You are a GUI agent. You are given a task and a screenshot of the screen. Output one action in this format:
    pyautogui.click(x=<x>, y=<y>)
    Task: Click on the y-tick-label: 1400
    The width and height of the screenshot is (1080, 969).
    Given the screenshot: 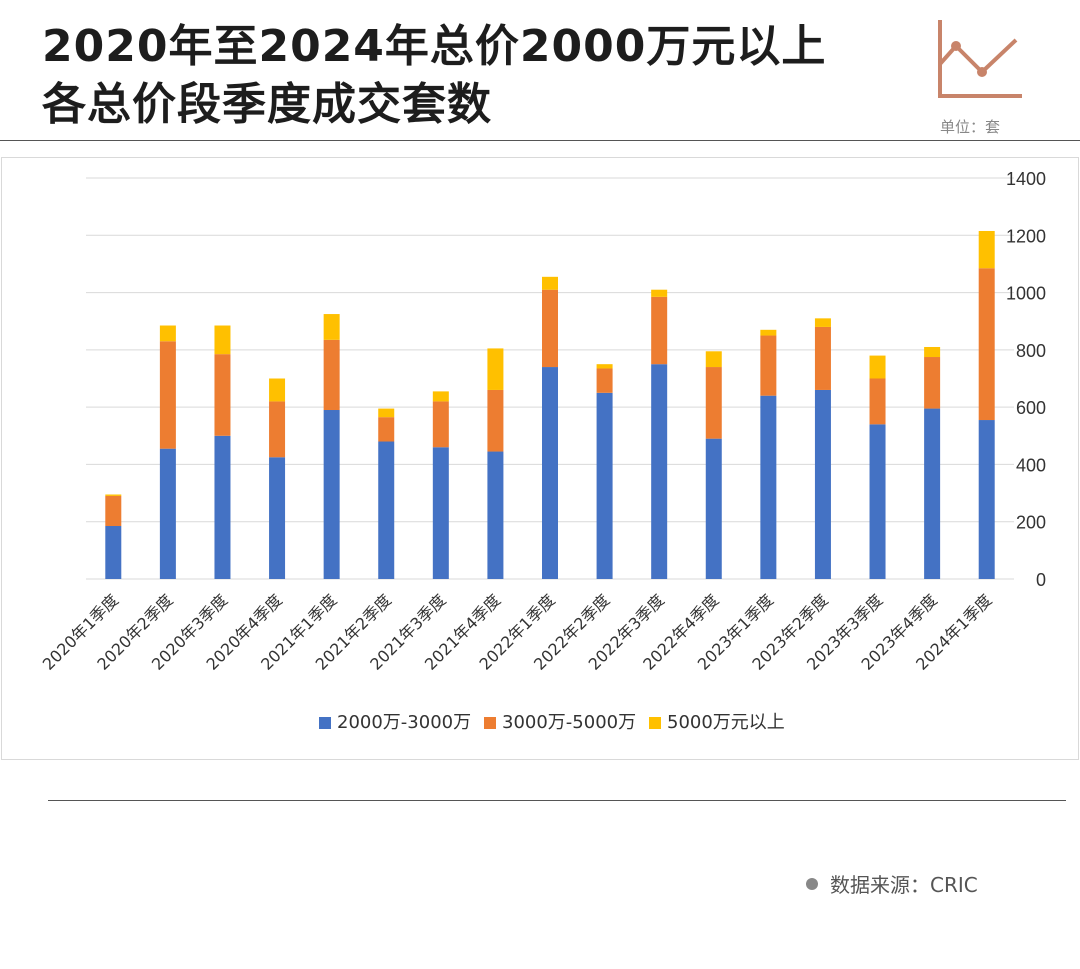 What is the action you would take?
    pyautogui.click(x=1026, y=179)
    